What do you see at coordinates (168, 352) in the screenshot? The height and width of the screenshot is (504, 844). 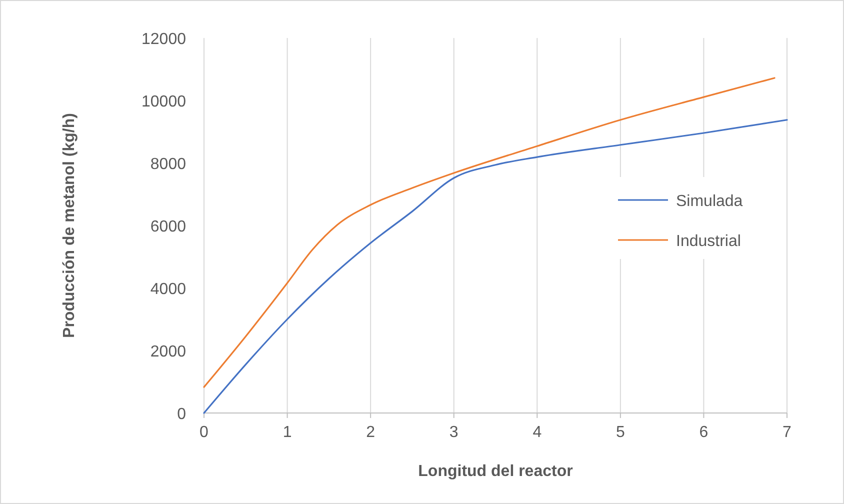 I see `y-tick-label: 2000` at bounding box center [168, 352].